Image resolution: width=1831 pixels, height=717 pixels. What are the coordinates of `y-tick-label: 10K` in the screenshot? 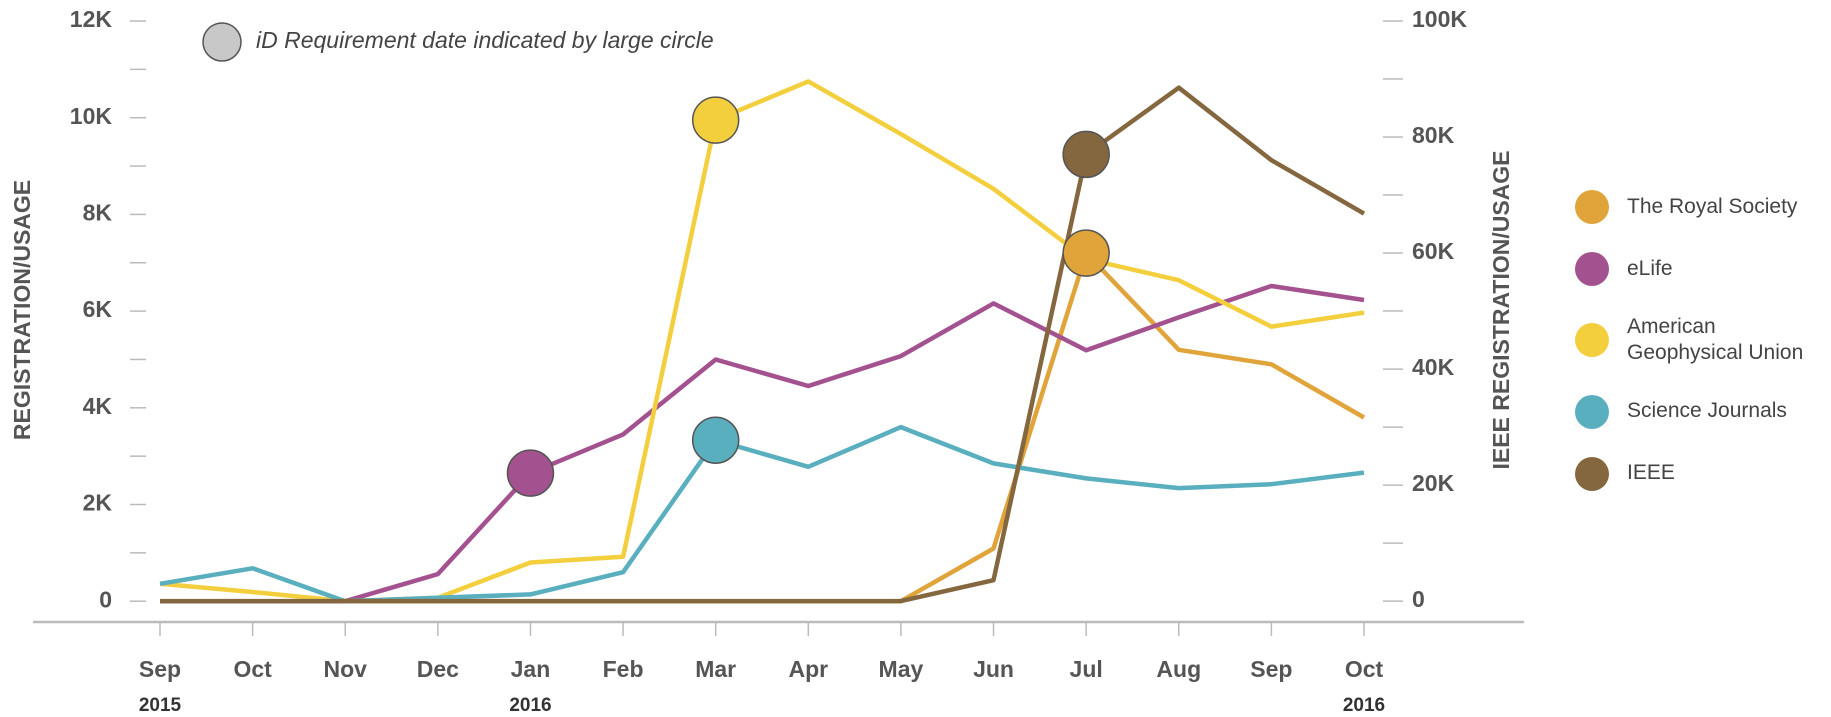 It's located at (91, 116).